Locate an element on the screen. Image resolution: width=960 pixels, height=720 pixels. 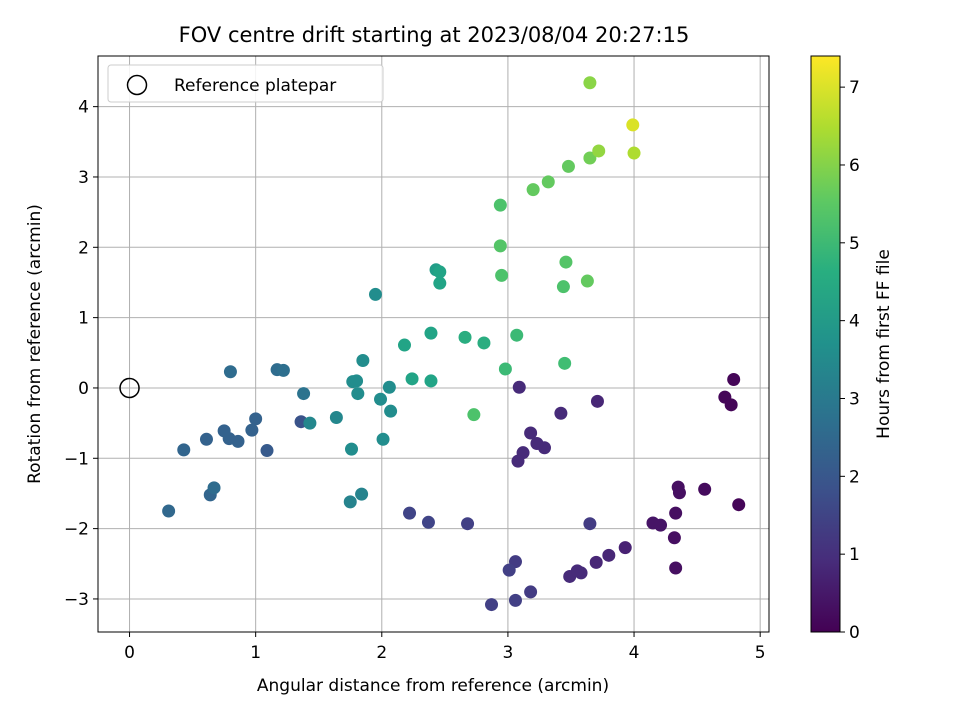
y-axis-label: Rotation from reference (arcmin) is located at coordinates (35, 344).